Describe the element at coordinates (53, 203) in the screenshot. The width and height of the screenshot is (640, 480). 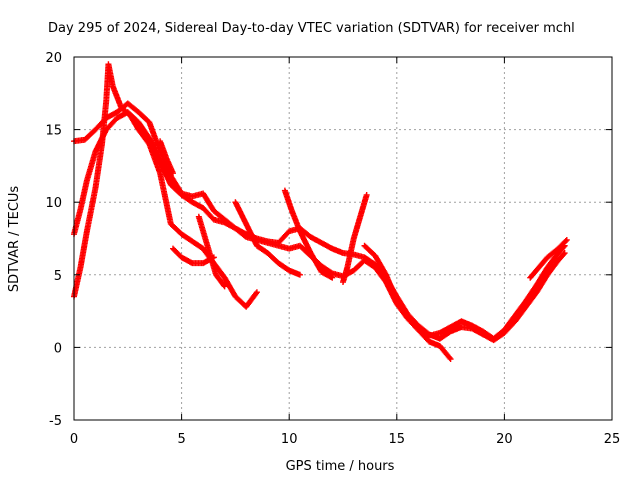
I see `y-tick-label: 10` at that location.